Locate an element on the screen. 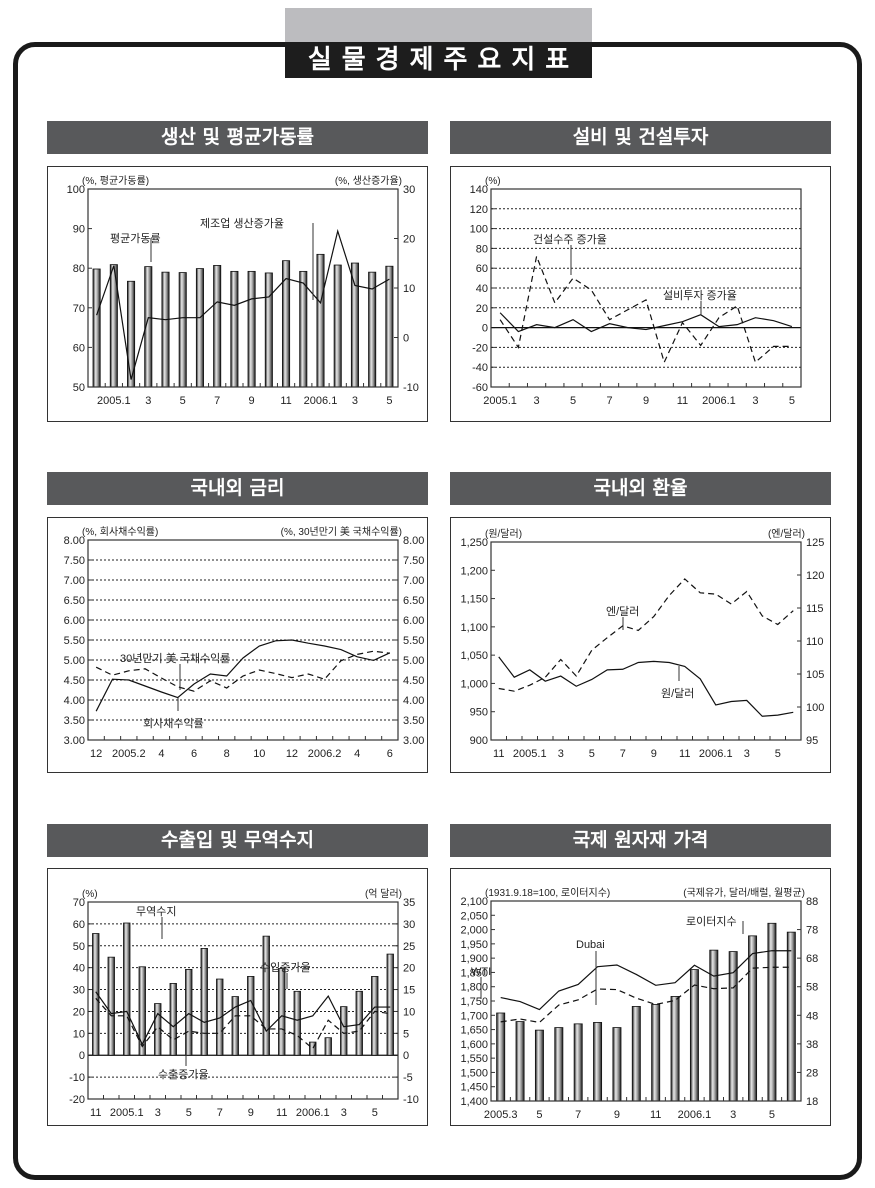  y-tick-label: 5.00 is located at coordinates (74, 661).